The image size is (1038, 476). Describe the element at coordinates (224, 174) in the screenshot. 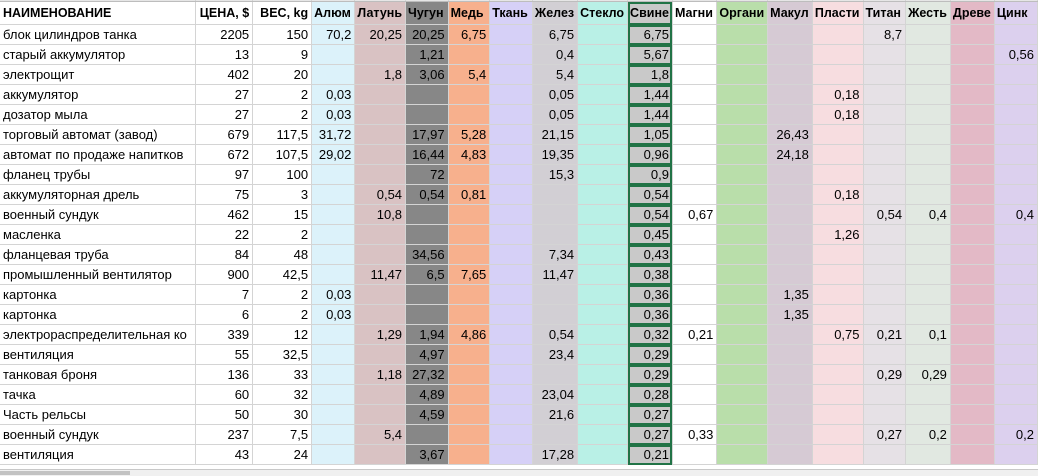

I see `value-cell: 97` at that location.